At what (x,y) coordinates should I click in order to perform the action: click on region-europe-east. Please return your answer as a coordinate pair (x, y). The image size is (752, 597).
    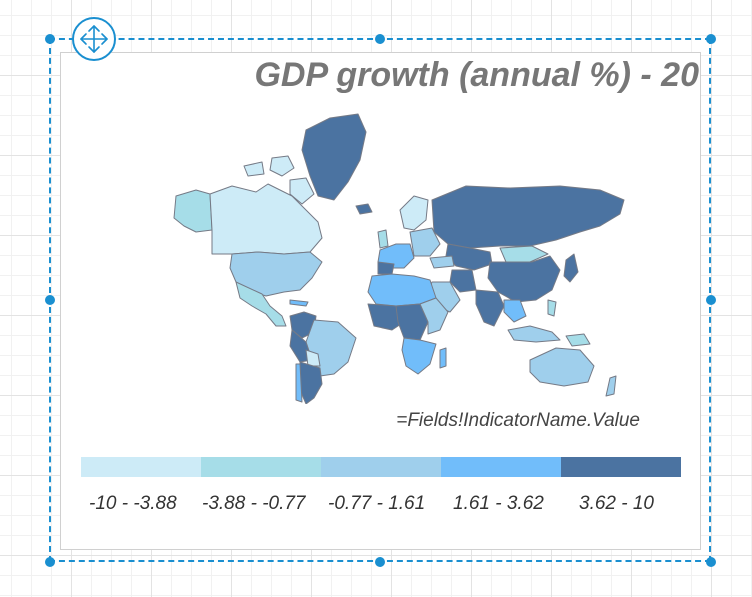
    Looking at the image, I should click on (425, 242).